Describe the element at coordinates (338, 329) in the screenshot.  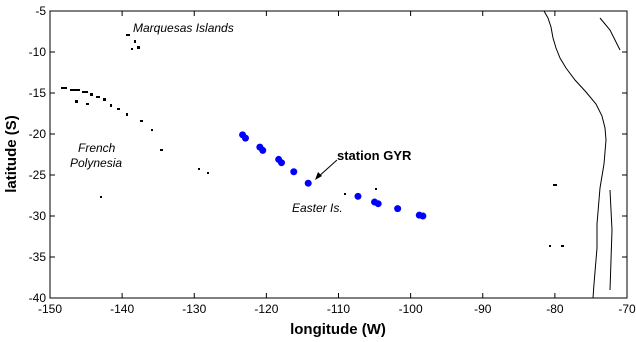
I see `x-axis-title: longitude (W)` at that location.